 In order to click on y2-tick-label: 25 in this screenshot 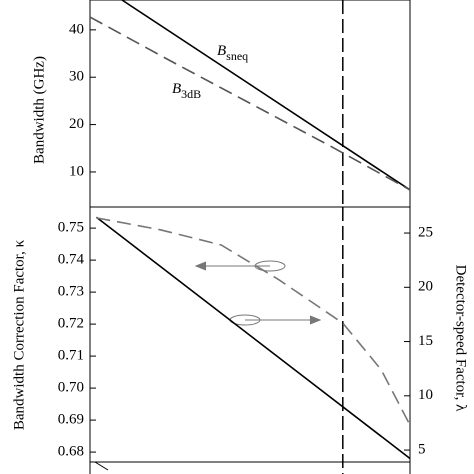, I will do `click(425, 232)`.